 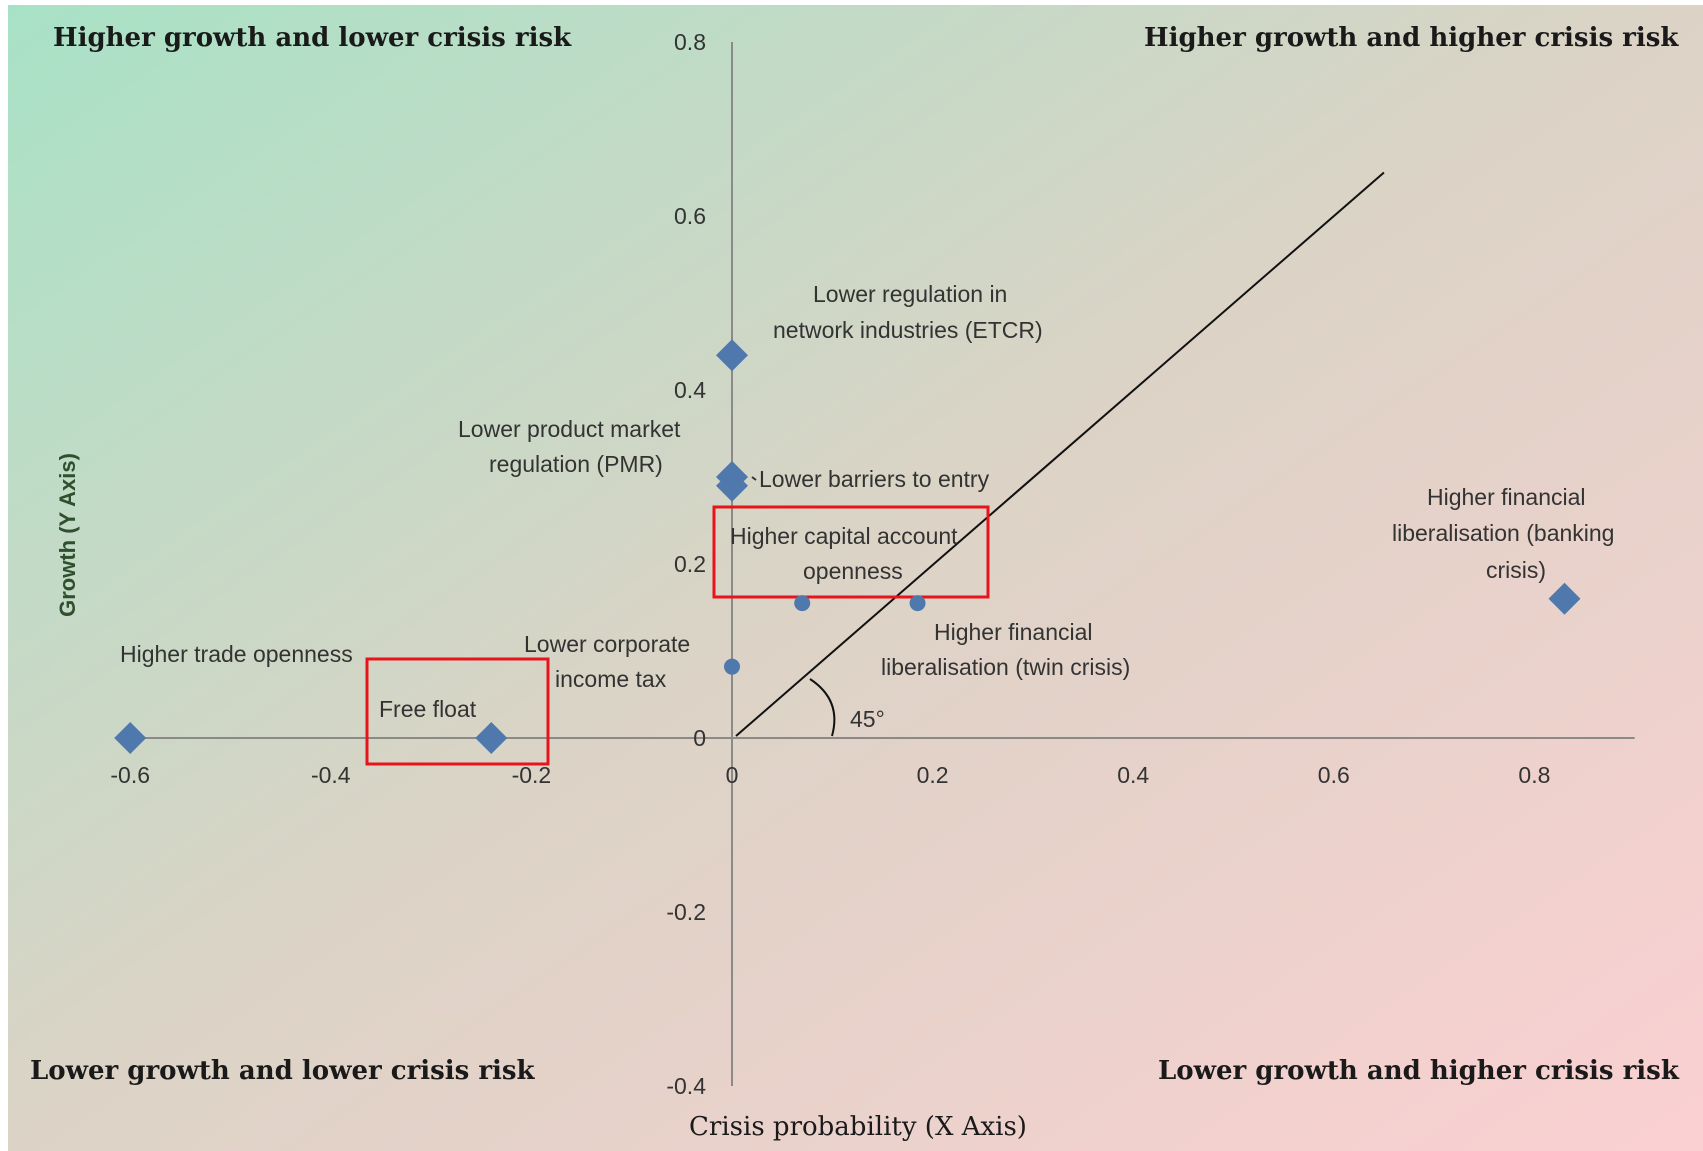 I want to click on x-tick-label: 0.2, so click(x=933, y=775).